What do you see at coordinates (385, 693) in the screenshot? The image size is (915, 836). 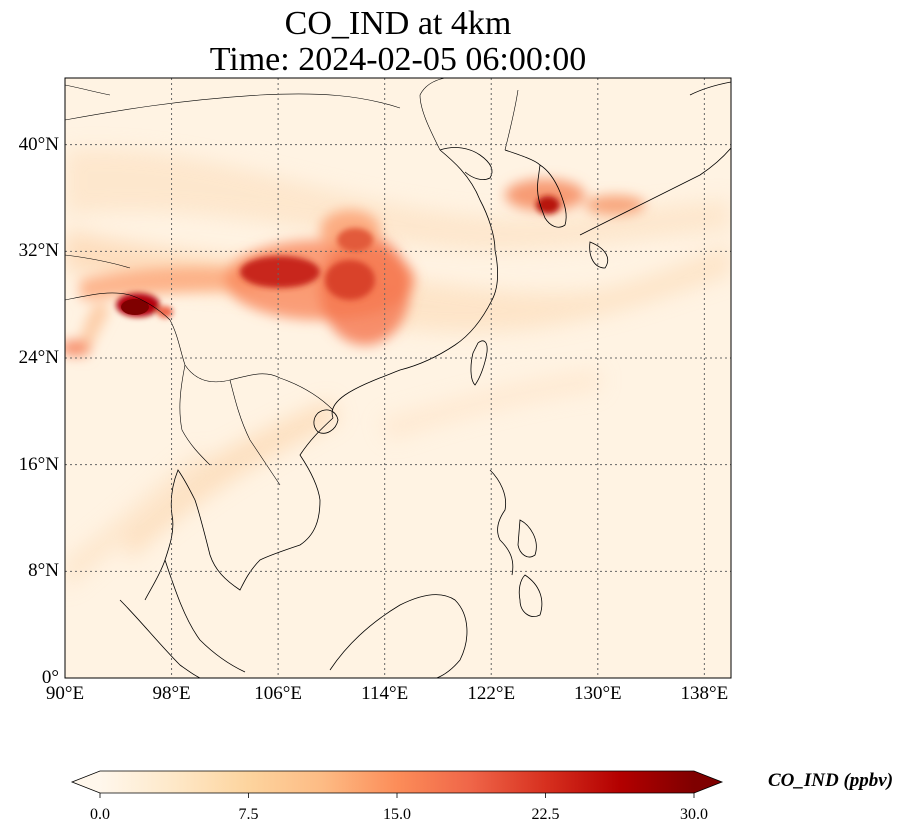 I see `x-tick-label: 114°E` at bounding box center [385, 693].